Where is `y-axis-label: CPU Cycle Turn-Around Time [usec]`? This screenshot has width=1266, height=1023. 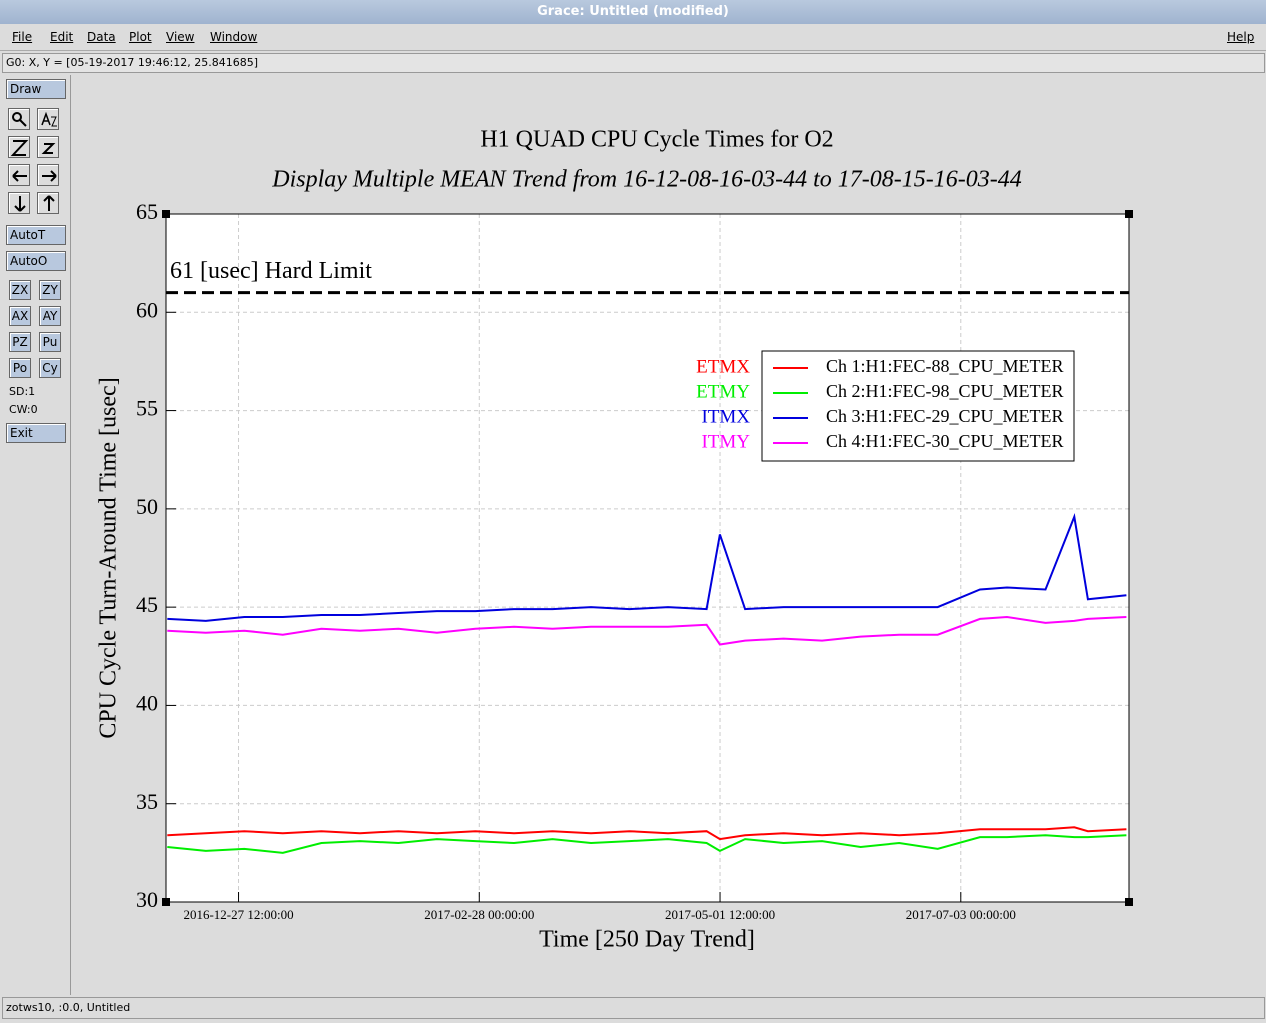
y-axis-label: CPU Cycle Turn-Around Time [usec] is located at coordinates (109, 557).